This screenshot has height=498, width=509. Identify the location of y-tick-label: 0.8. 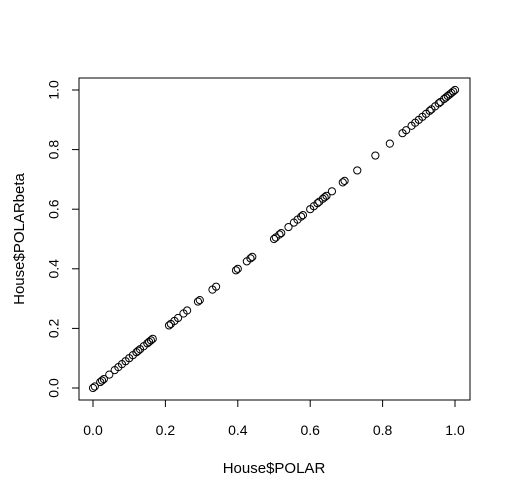
(54, 150).